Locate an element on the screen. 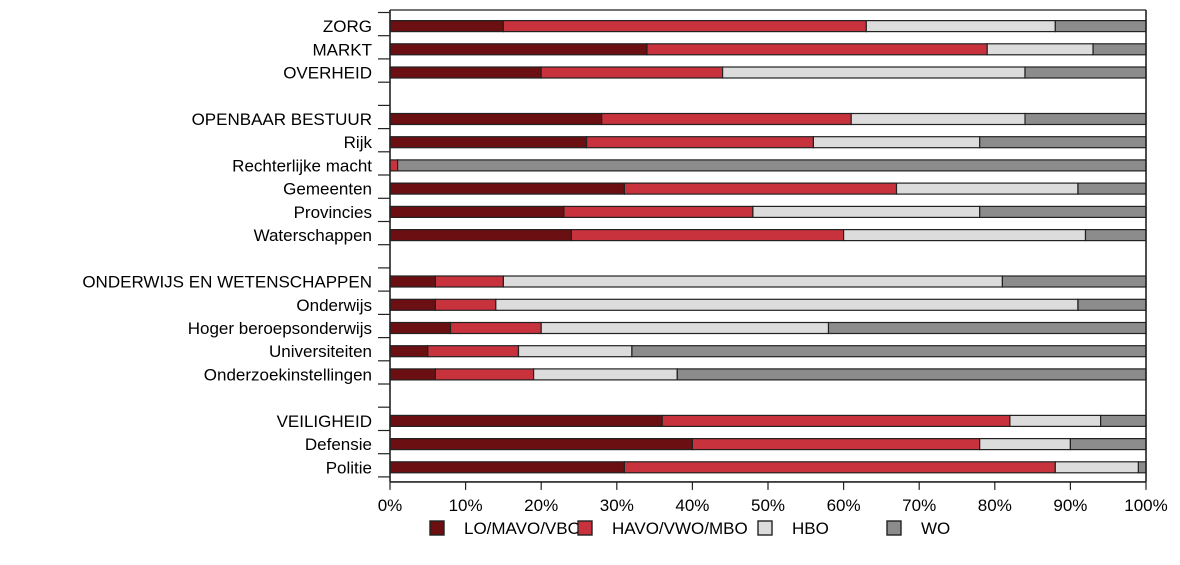 The image size is (1180, 565). x-tick-label: 50% is located at coordinates (768, 505).